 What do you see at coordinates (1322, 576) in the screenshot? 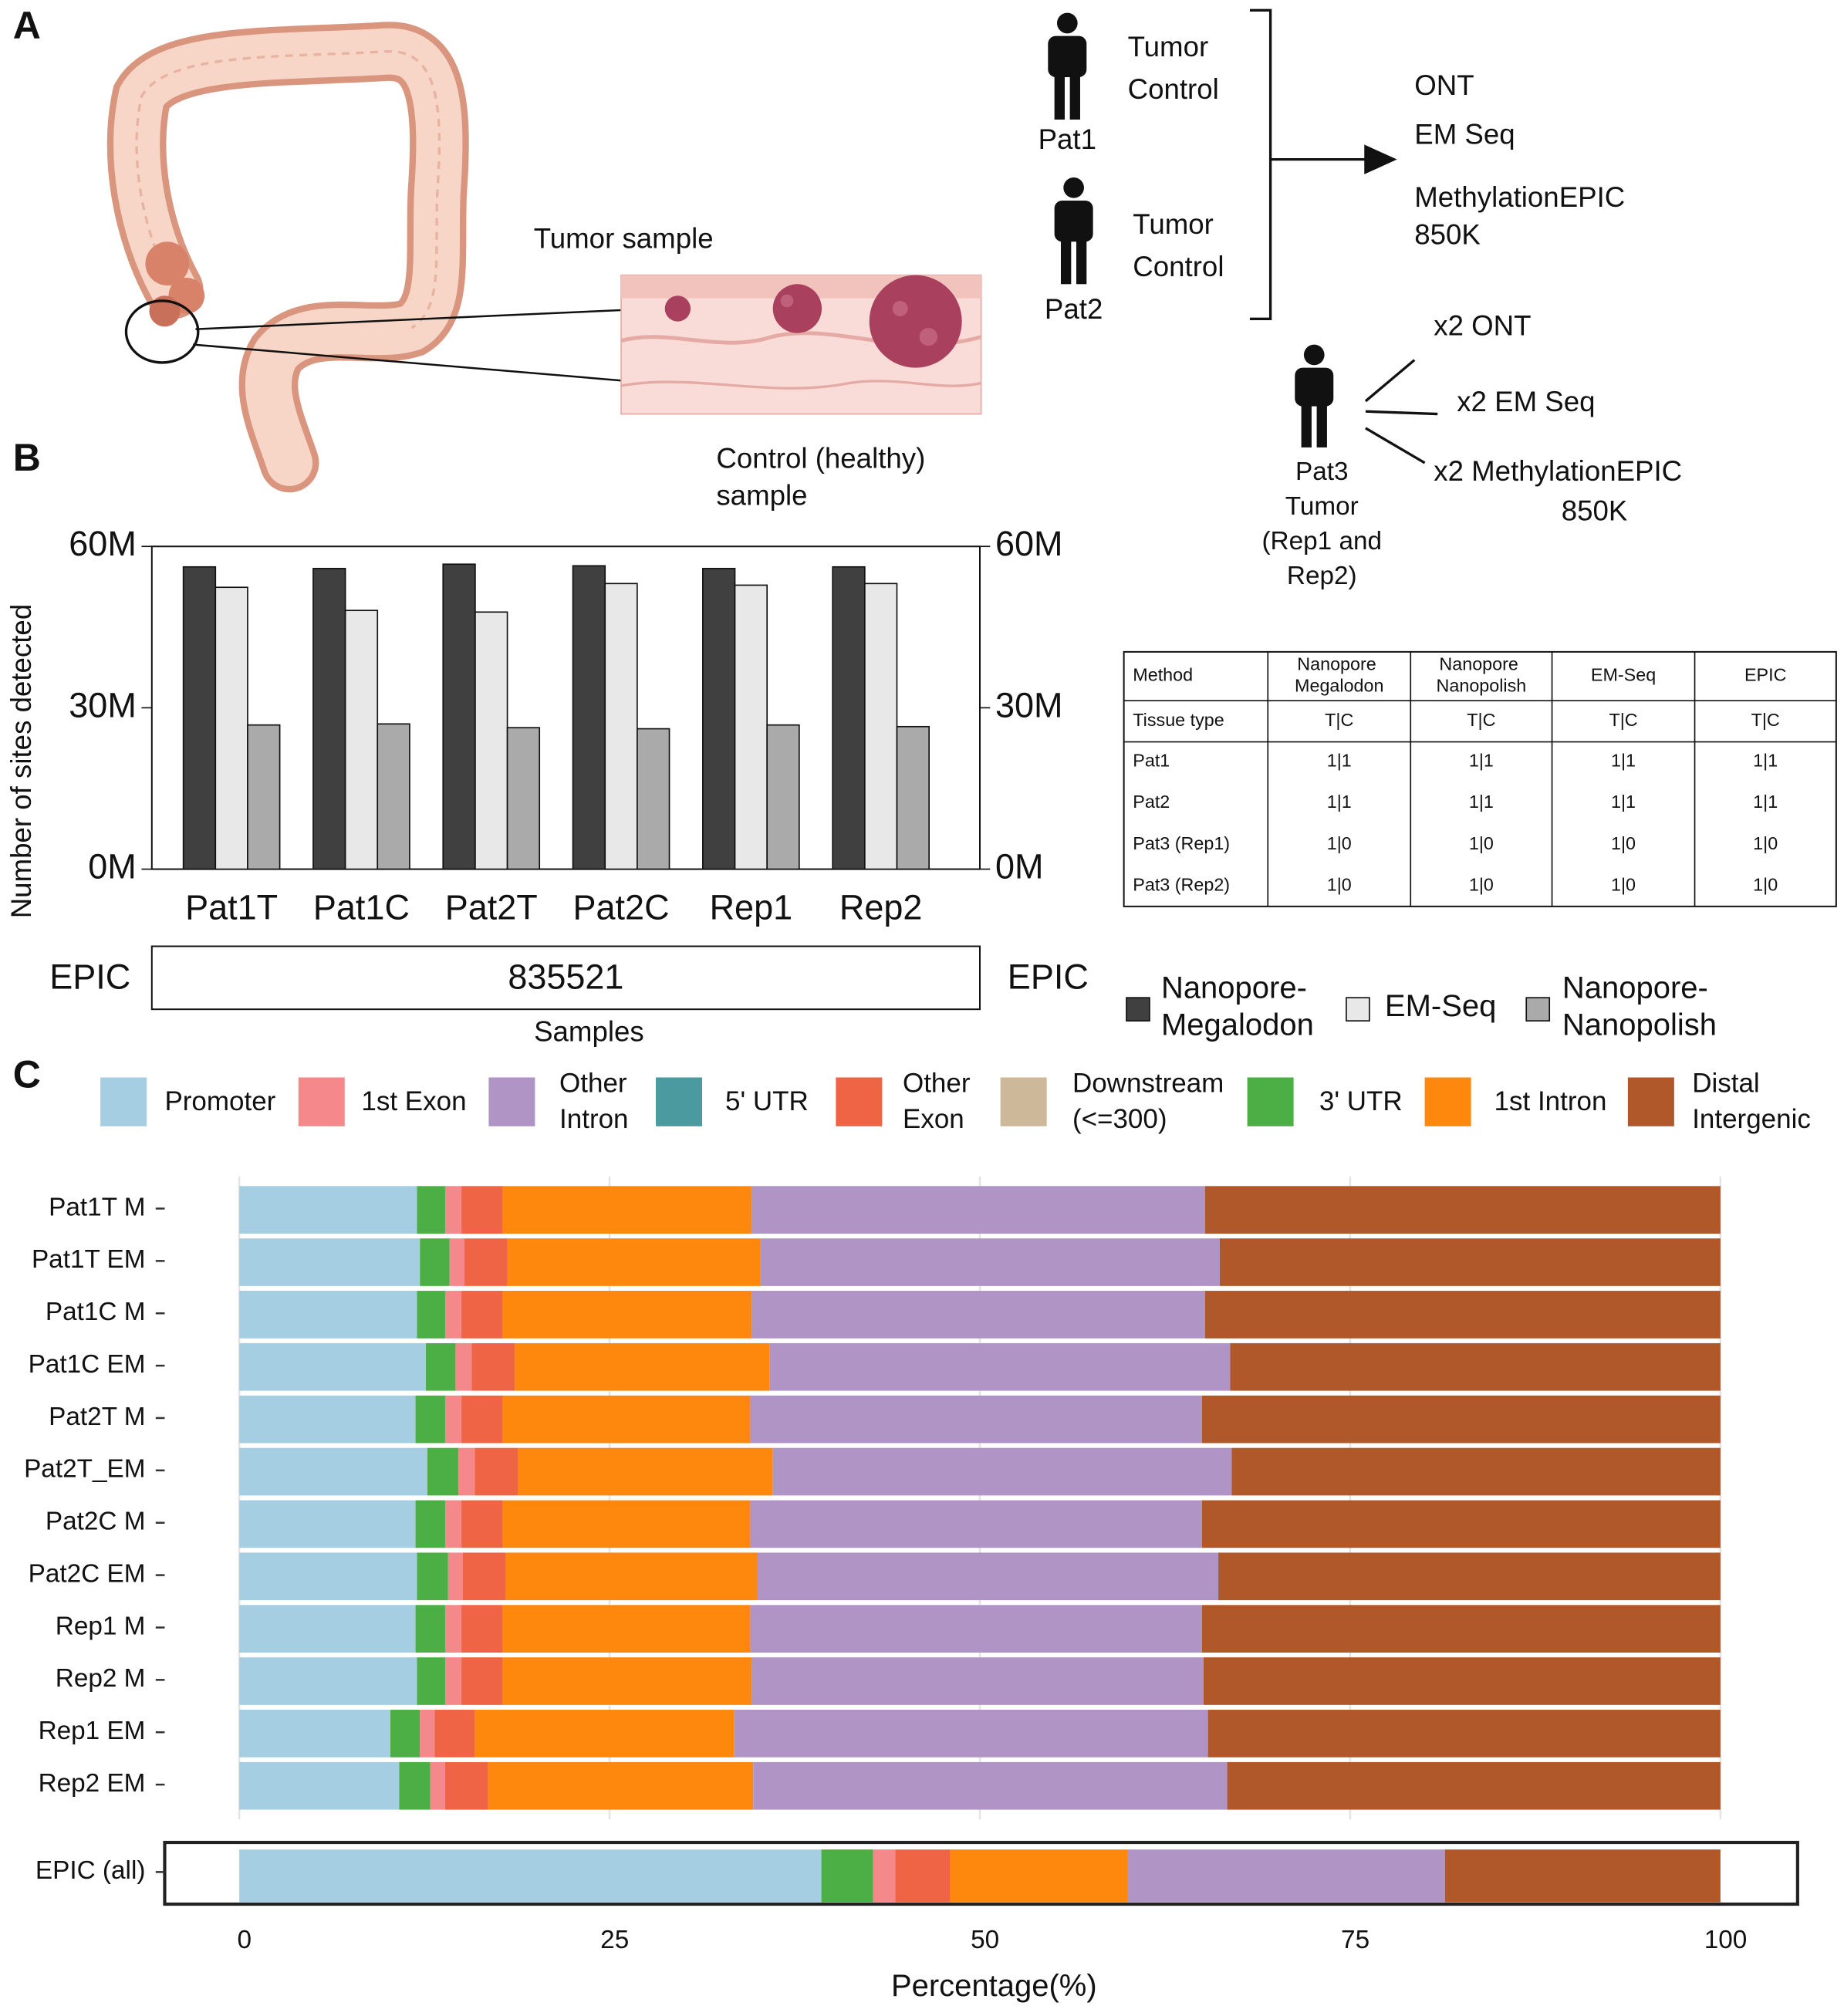
I see `replicate-patient: Rep2)` at bounding box center [1322, 576].